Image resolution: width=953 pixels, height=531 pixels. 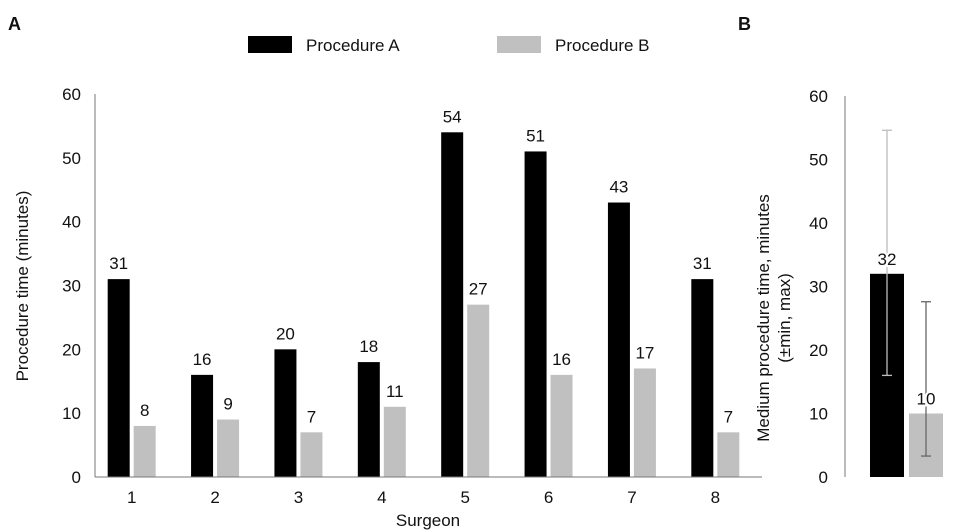 I want to click on panel-a-y-axis-title: Procedure time (minutes), so click(x=22, y=286).